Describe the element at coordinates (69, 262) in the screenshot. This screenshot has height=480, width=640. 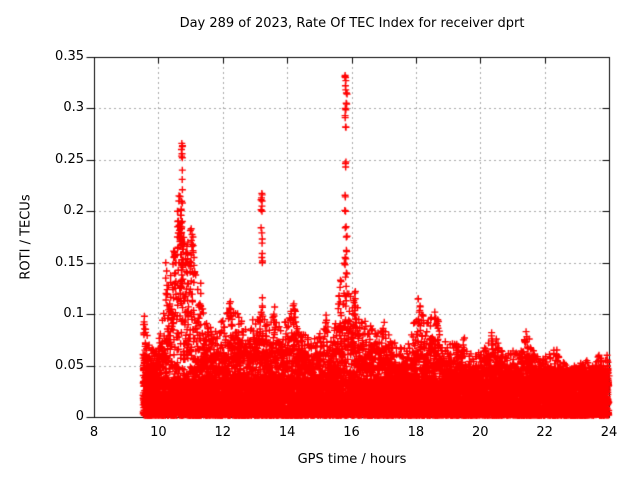
I see `y-tick-label: 0.15` at that location.